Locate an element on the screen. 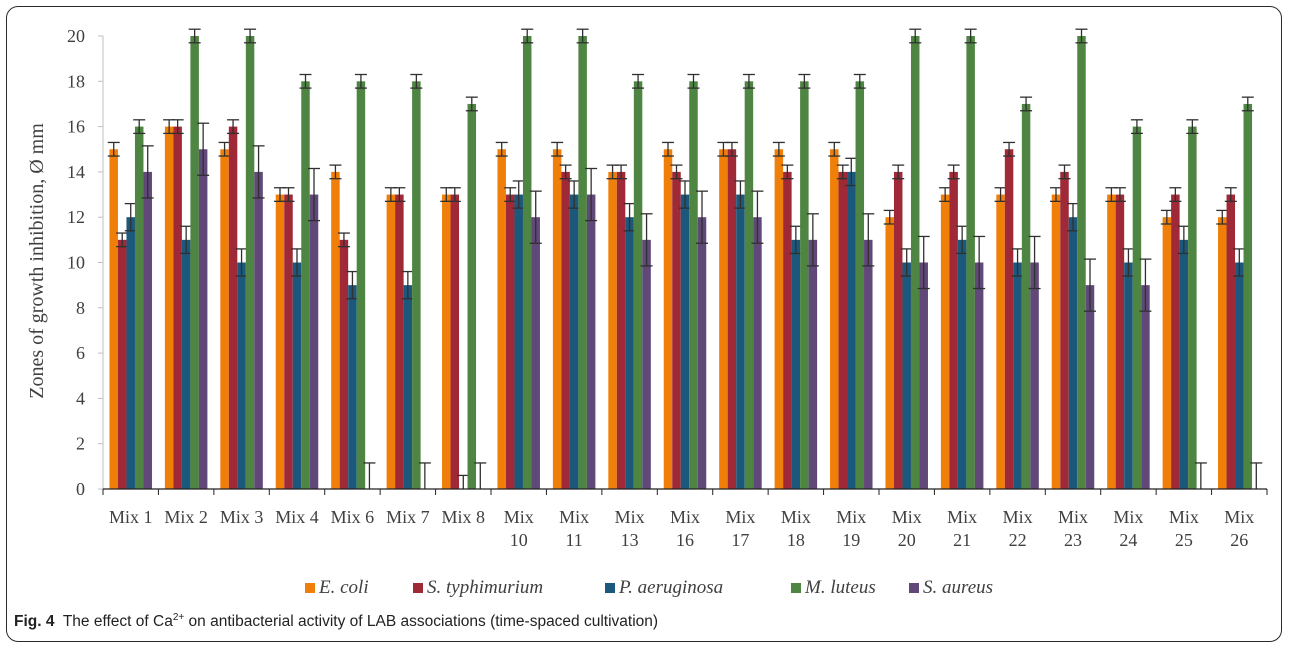 The width and height of the screenshot is (1290, 649). legend-label: S. aureus is located at coordinates (958, 587).